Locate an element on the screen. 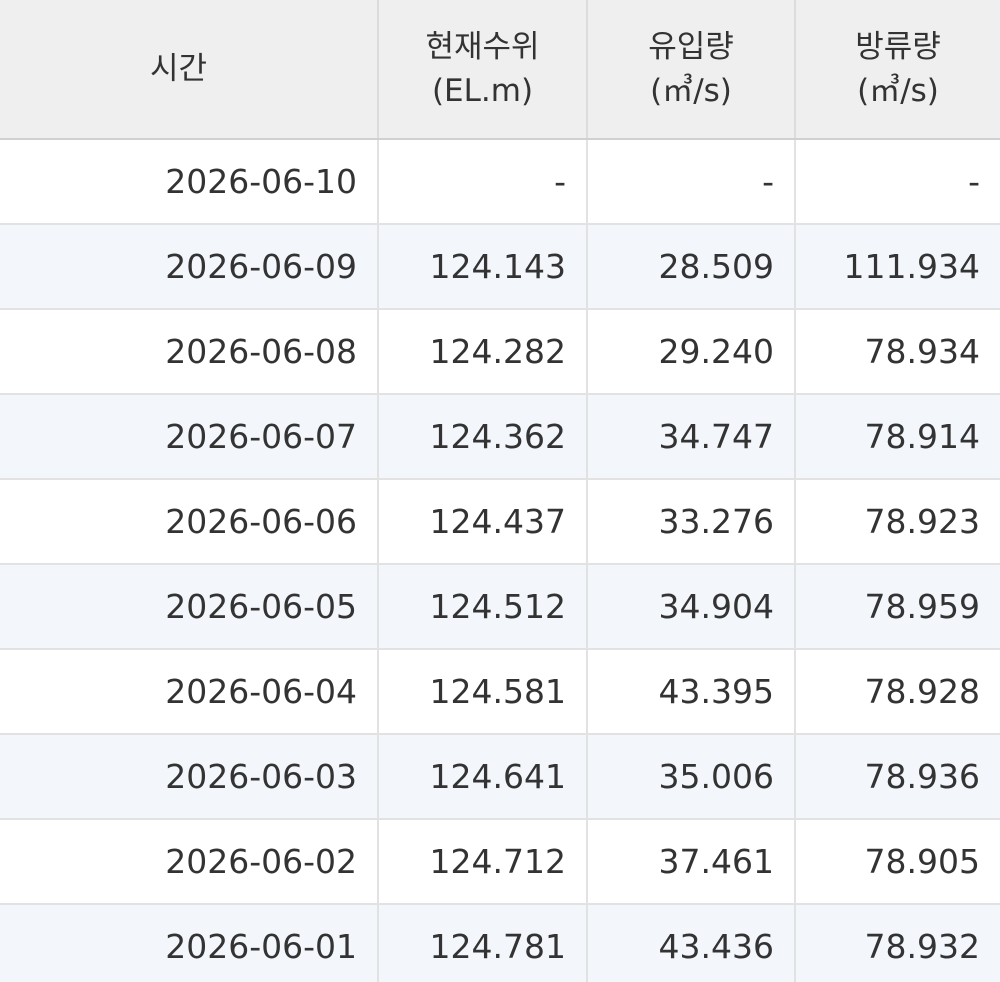  table-cell: 2026-06-04 is located at coordinates (189, 692).